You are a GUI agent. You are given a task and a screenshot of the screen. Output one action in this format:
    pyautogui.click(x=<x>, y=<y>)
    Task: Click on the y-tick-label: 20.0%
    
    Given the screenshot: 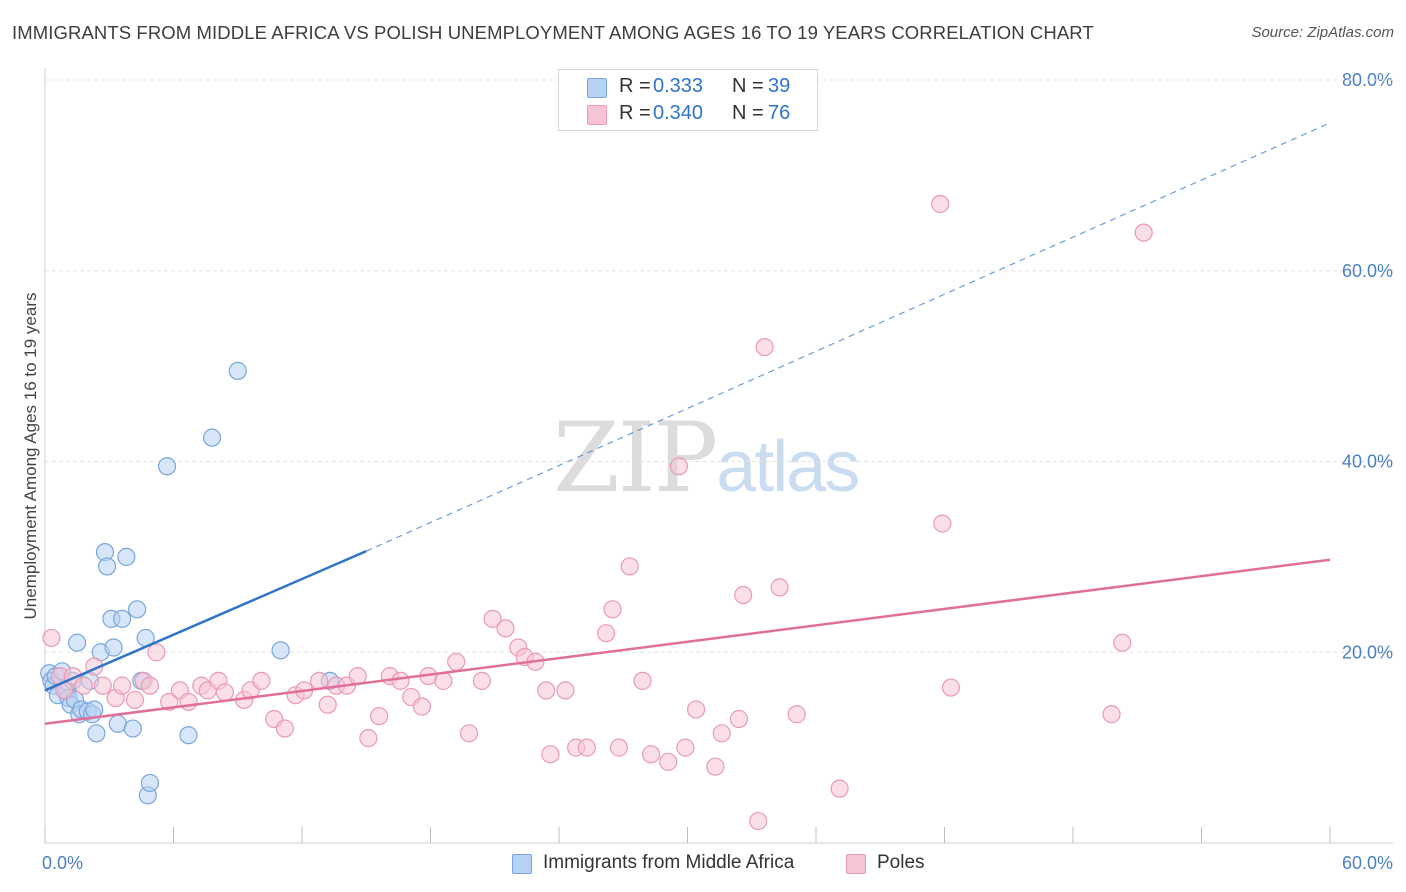 What is the action you would take?
    pyautogui.click(x=1367, y=652)
    